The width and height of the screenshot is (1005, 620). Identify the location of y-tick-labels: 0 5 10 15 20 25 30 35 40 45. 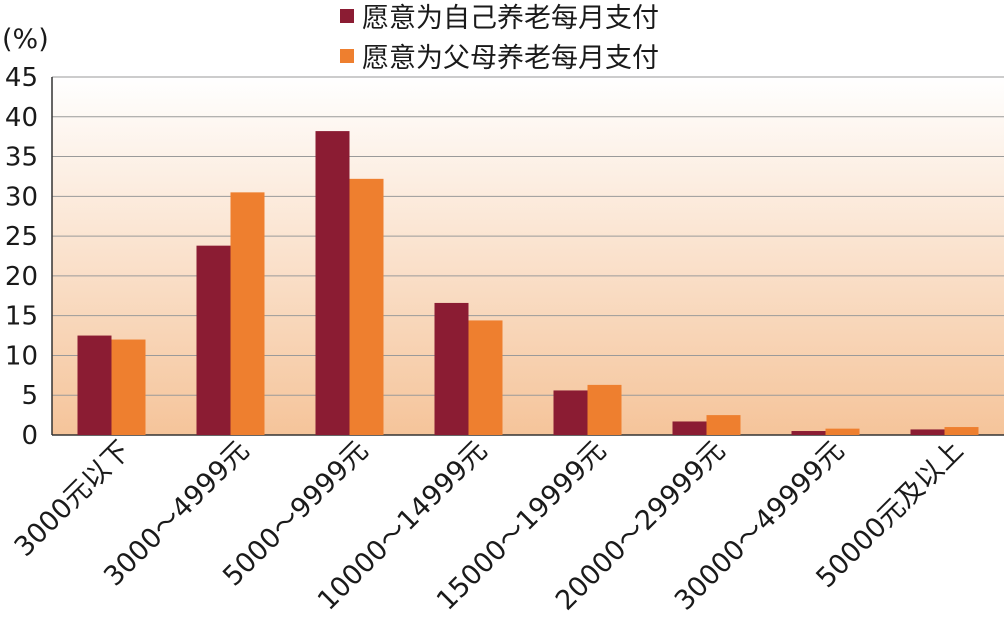
(21, 257).